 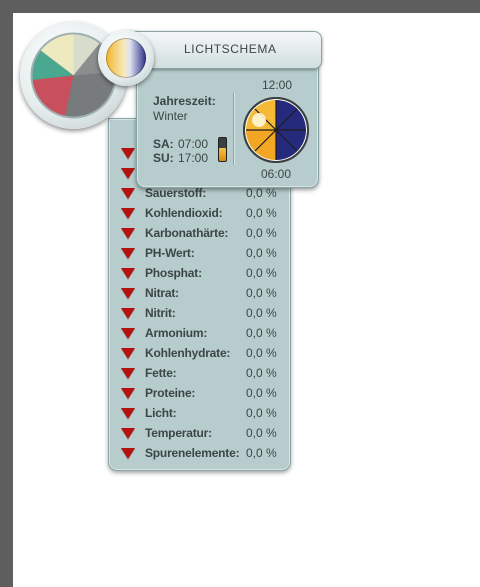 I want to click on parameter-label: Nitrit:, so click(x=160, y=313).